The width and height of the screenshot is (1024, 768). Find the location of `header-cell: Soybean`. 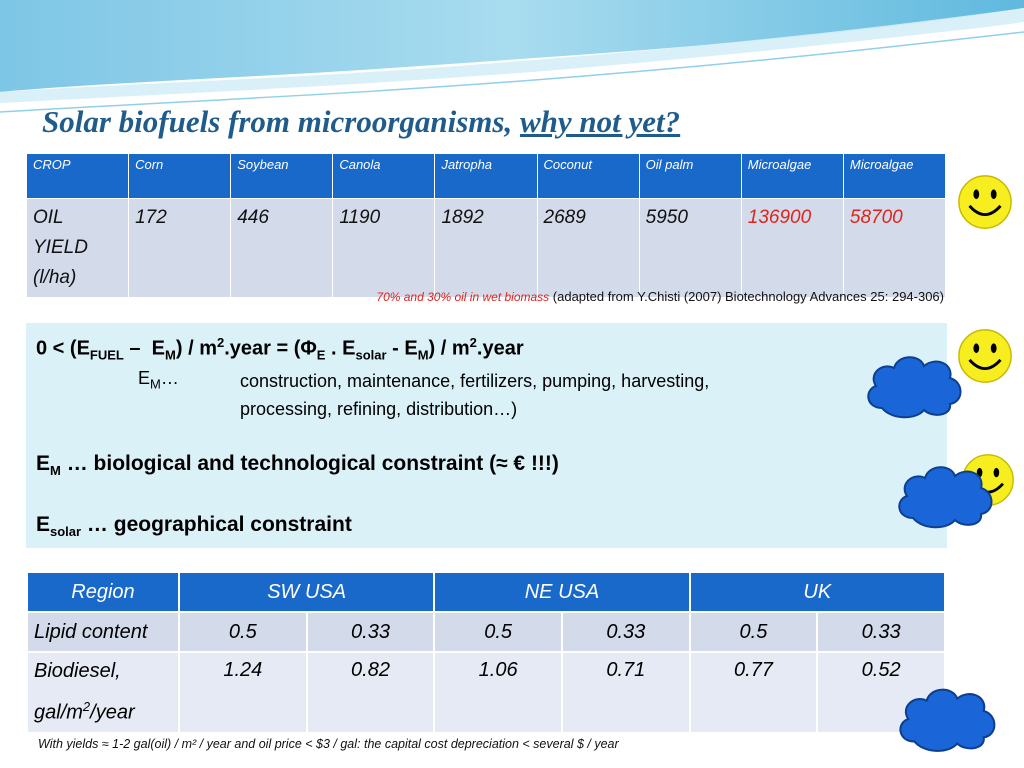

header-cell: Soybean is located at coordinates (282, 176).